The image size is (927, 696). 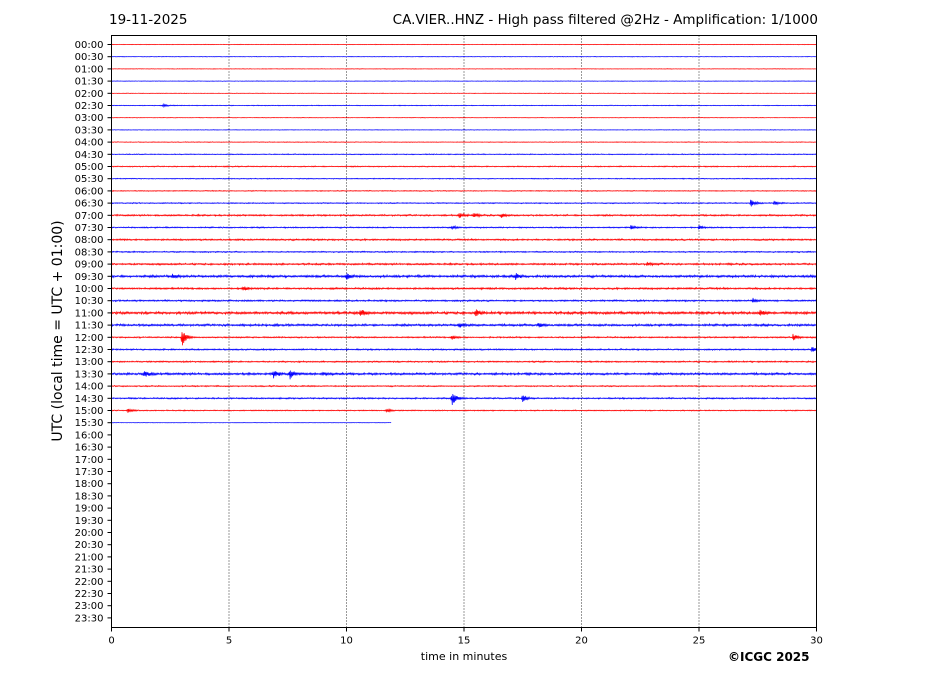 What do you see at coordinates (89, 435) in the screenshot?
I see `y-tick-label: 16:00` at bounding box center [89, 435].